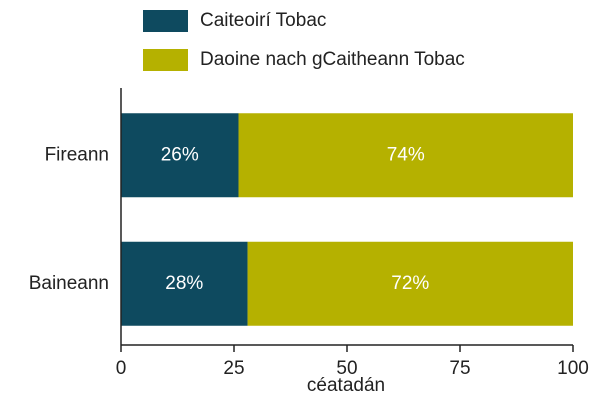 Image resolution: width=592 pixels, height=403 pixels. What do you see at coordinates (263, 20) in the screenshot?
I see `legend-label: Caiteoirí Tobac` at bounding box center [263, 20].